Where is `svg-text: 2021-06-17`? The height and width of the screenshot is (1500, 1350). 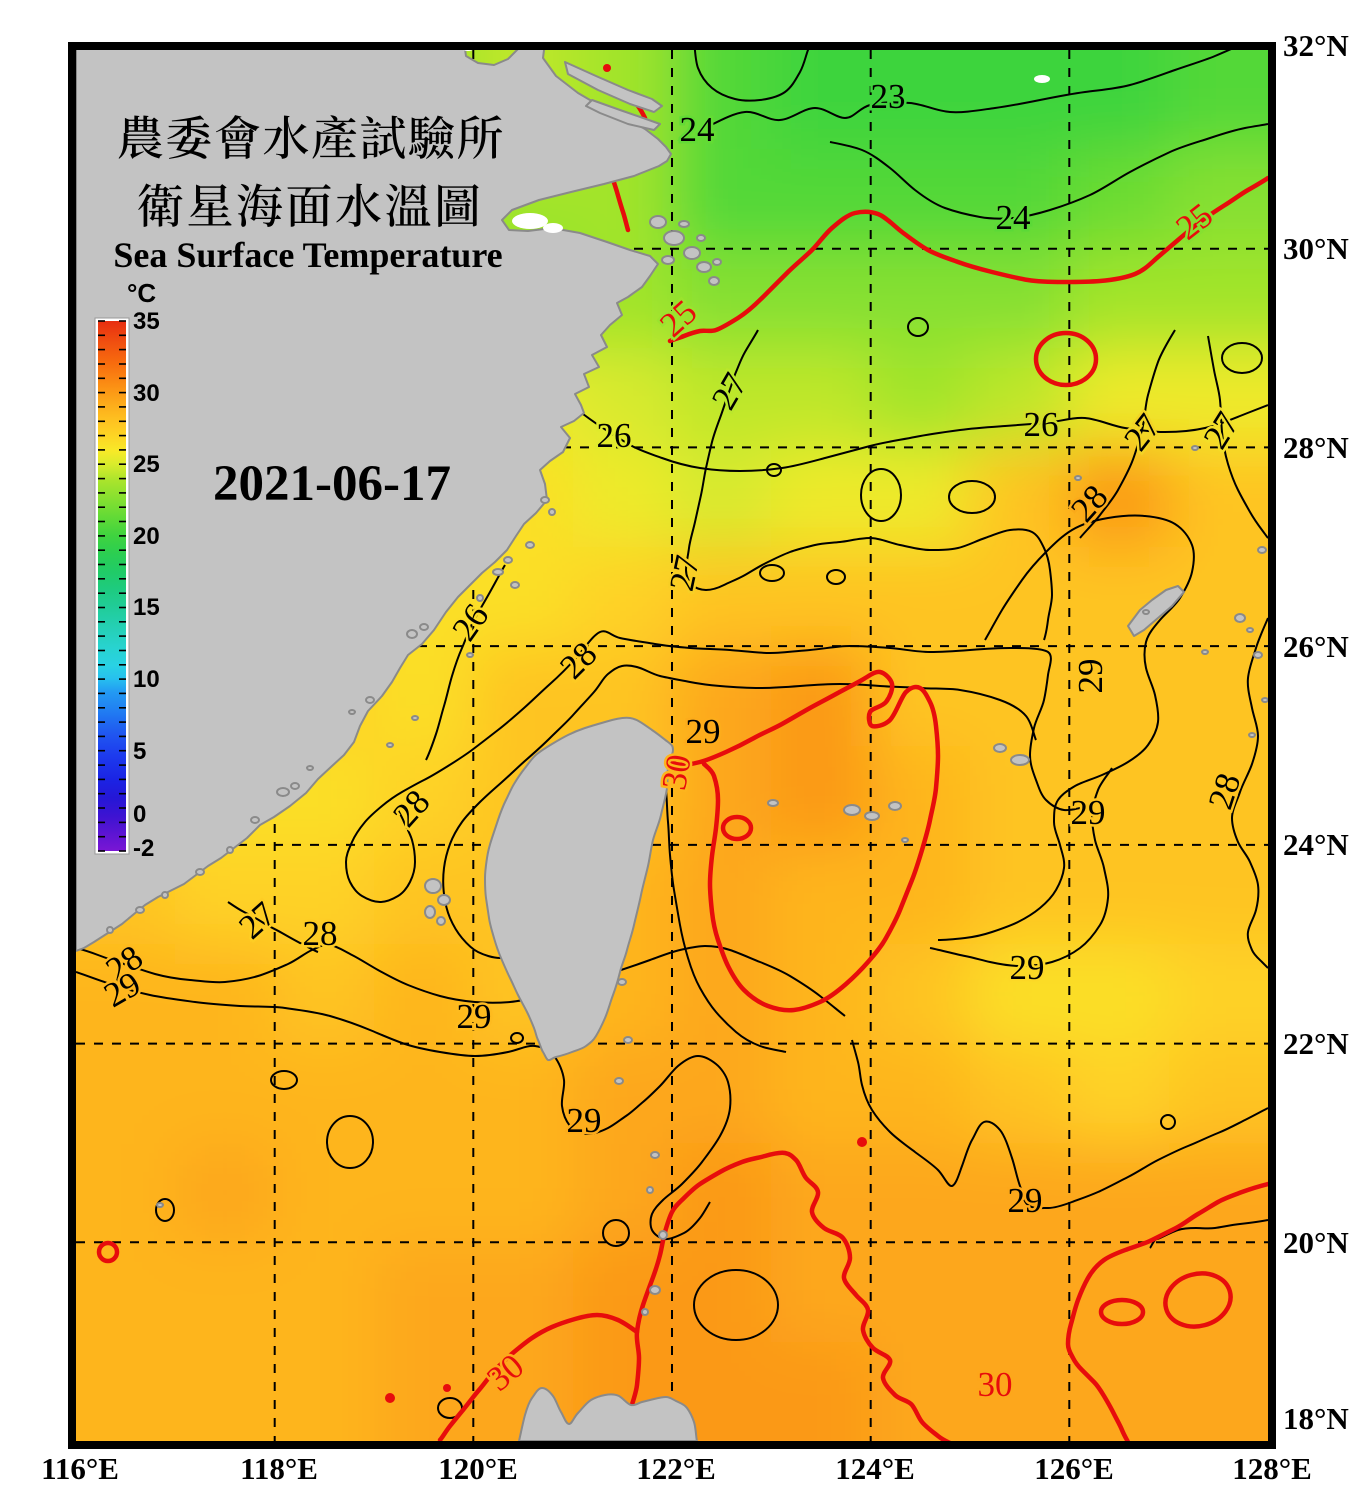 svg-text: 2021-06-17 is located at coordinates (332, 484).